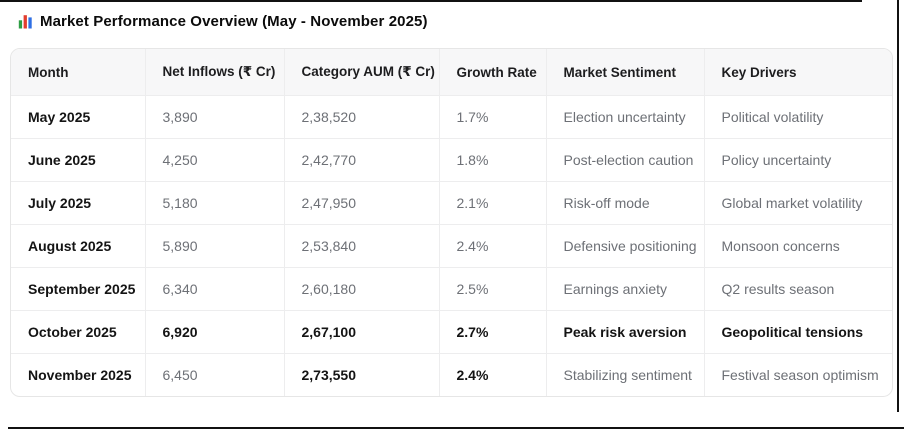 This screenshot has width=904, height=430. What do you see at coordinates (78, 160) in the screenshot?
I see `month-cell: June 2025` at bounding box center [78, 160].